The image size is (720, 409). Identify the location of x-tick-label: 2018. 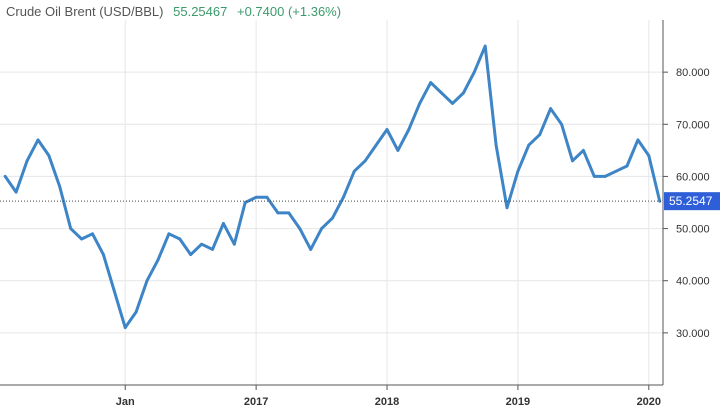
(387, 402).